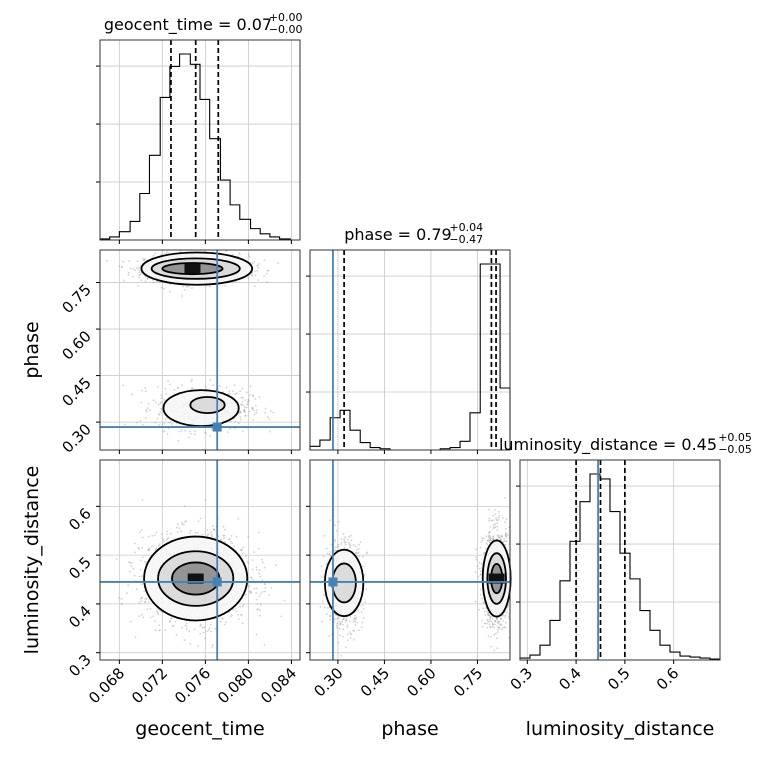 This screenshot has width=760, height=760. What do you see at coordinates (375, 682) in the screenshot?
I see `x-tick-label-phase: 0.45` at bounding box center [375, 682].